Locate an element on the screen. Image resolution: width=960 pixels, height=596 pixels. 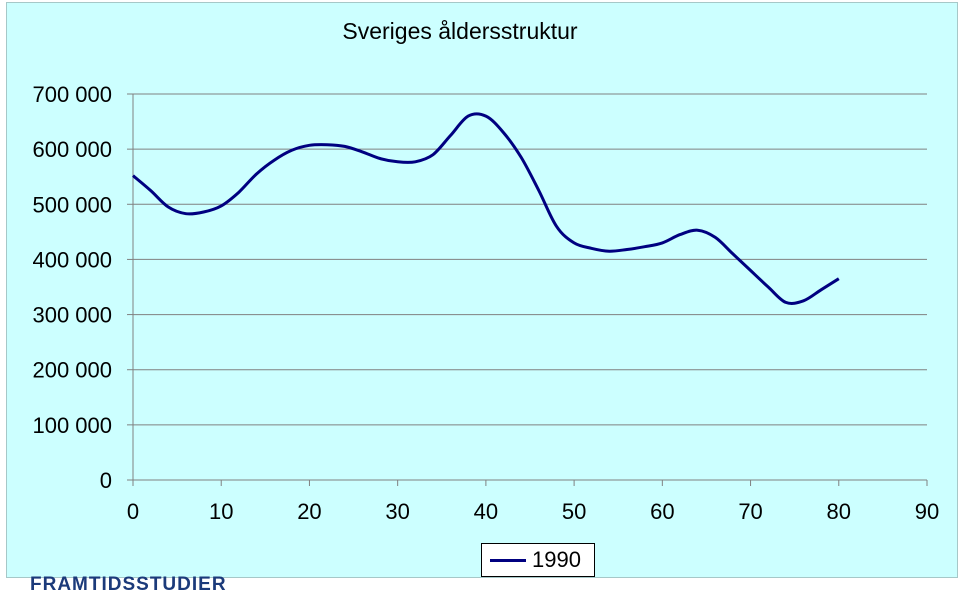
y-tick-label: 300 000 is located at coordinates (72, 315).